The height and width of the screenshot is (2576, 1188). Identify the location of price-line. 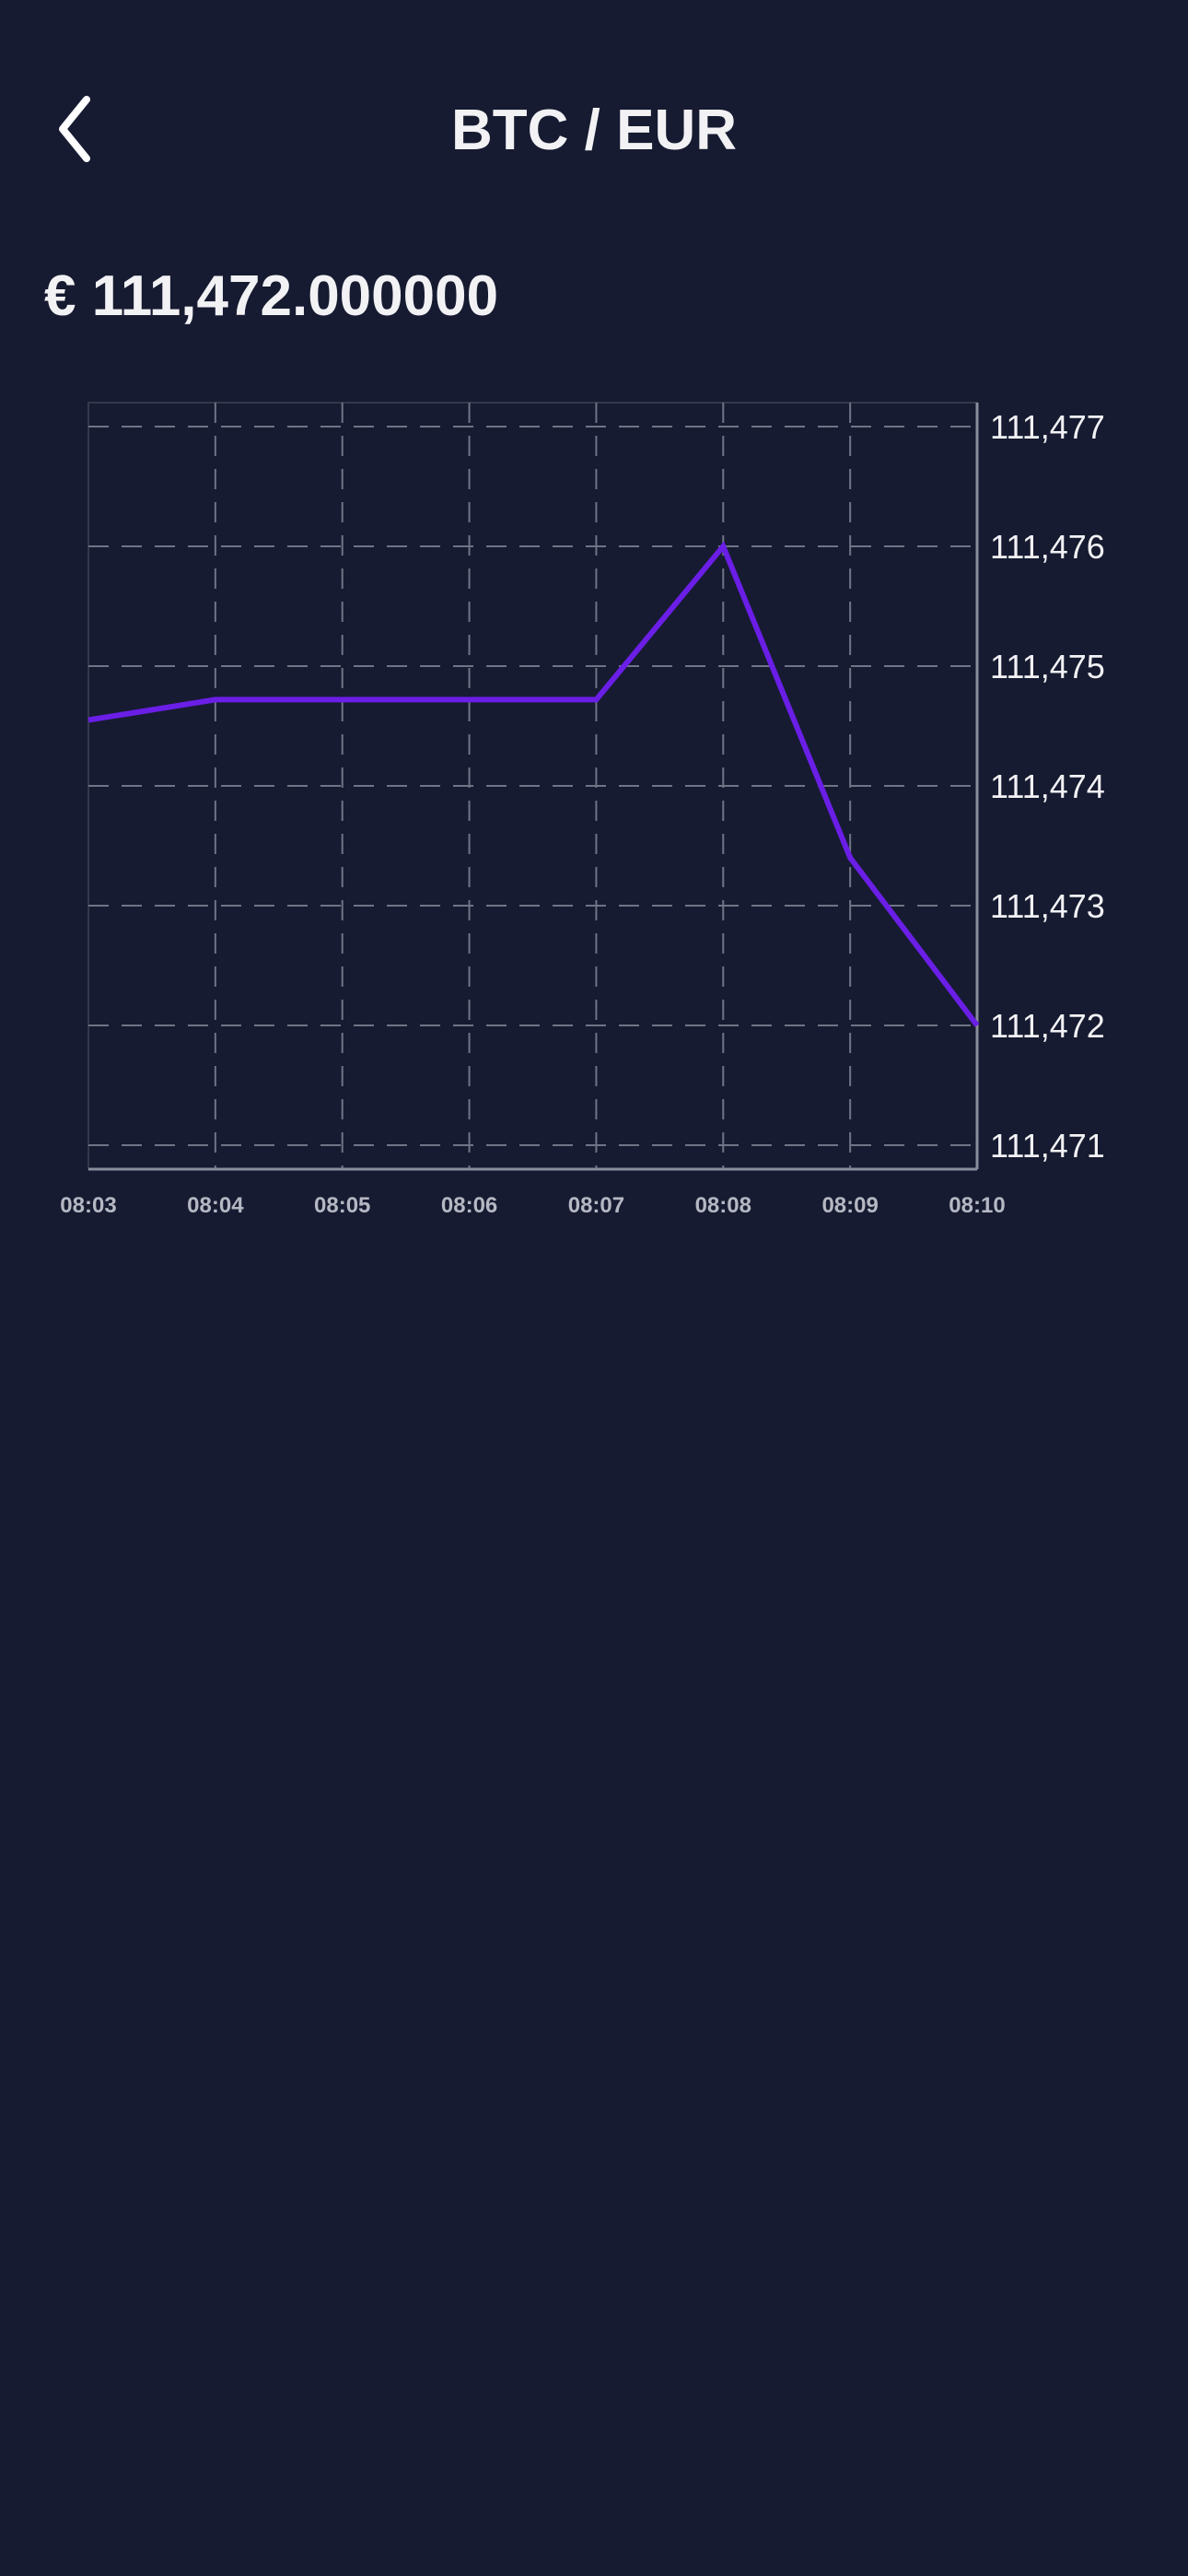
(533, 784).